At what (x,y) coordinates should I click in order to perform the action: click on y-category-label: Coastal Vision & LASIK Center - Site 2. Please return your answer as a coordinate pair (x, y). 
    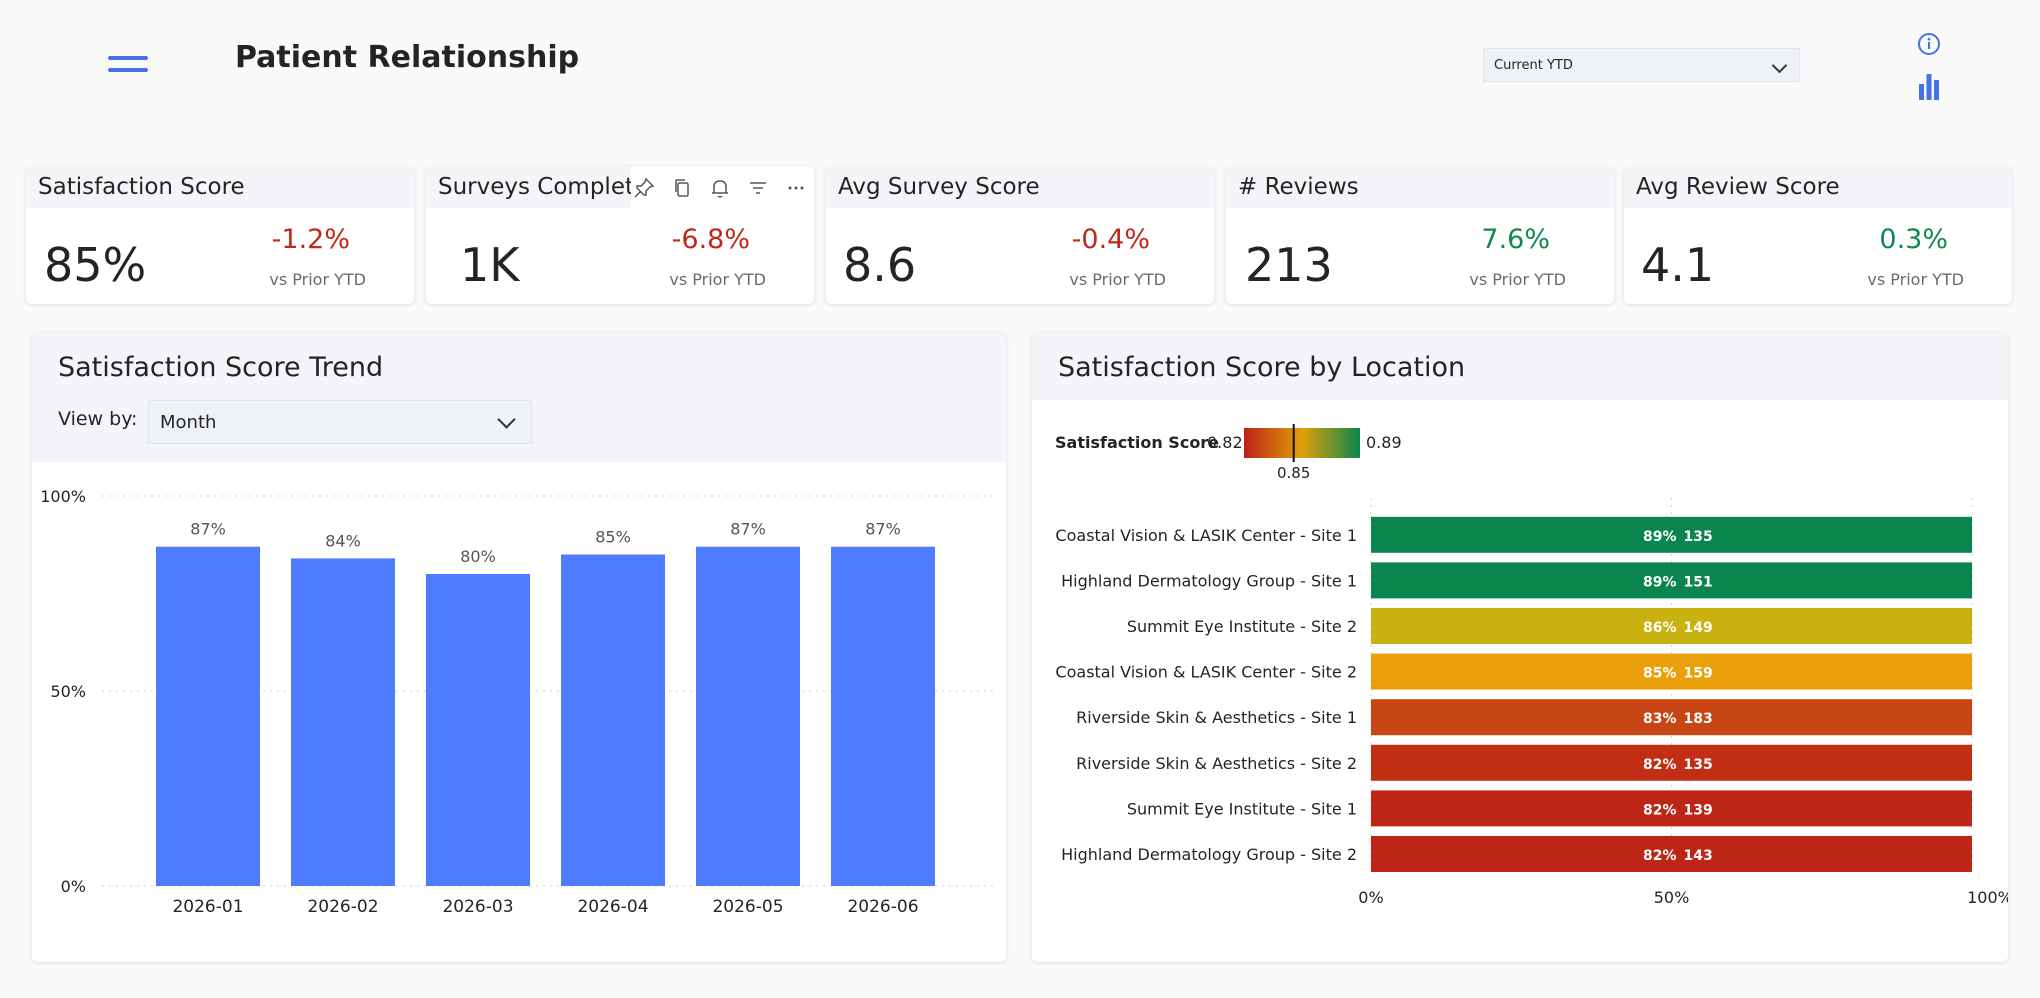
    Looking at the image, I should click on (1206, 672).